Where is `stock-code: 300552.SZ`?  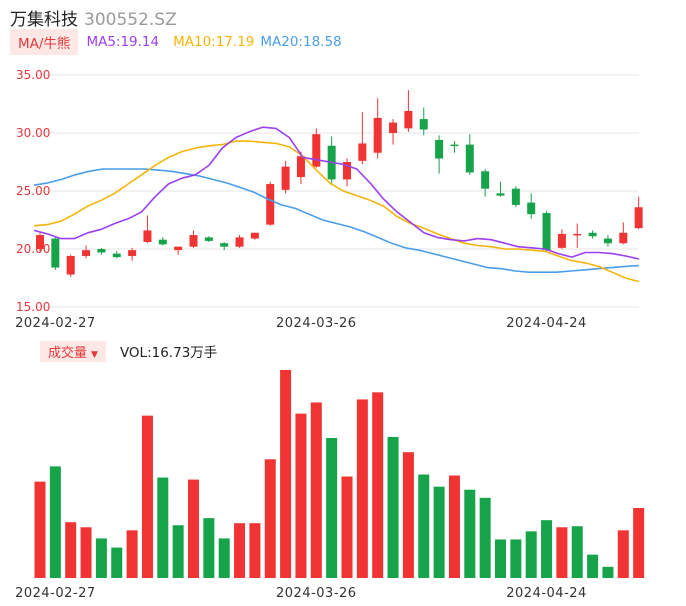 stock-code: 300552.SZ is located at coordinates (130, 20).